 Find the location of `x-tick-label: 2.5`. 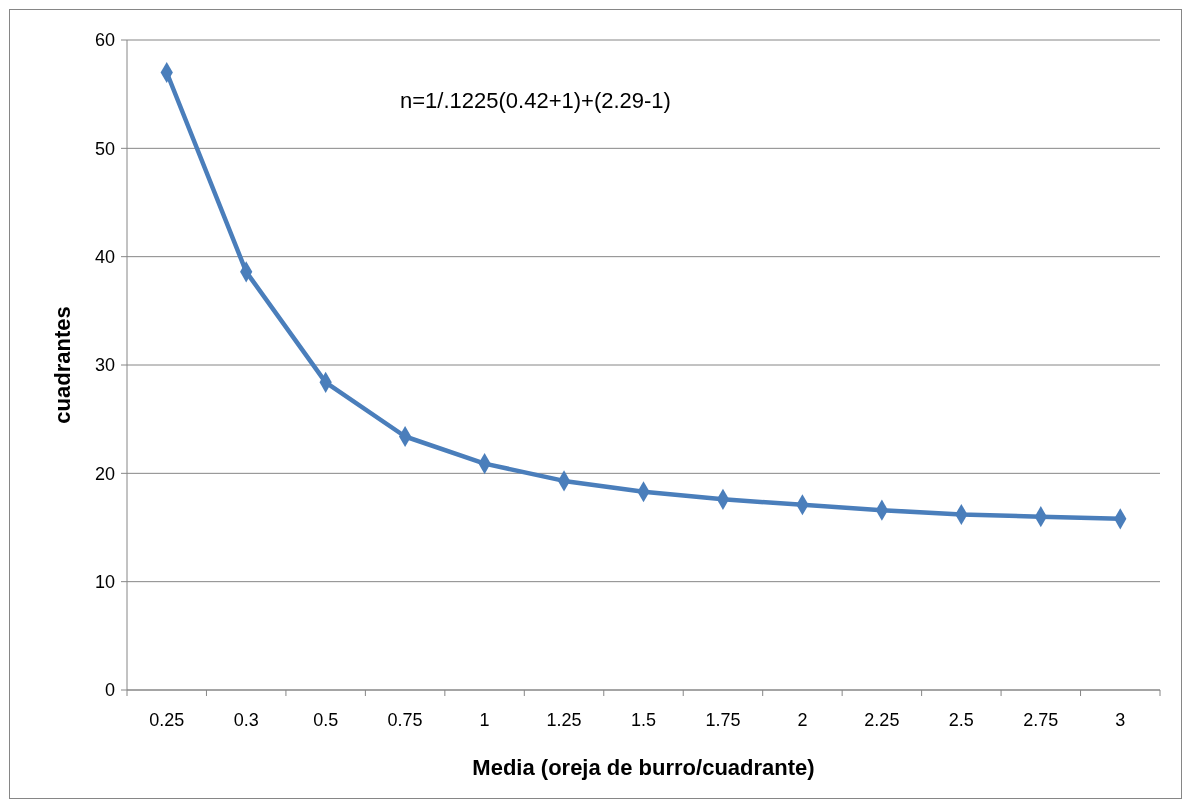

x-tick-label: 2.5 is located at coordinates (961, 720).